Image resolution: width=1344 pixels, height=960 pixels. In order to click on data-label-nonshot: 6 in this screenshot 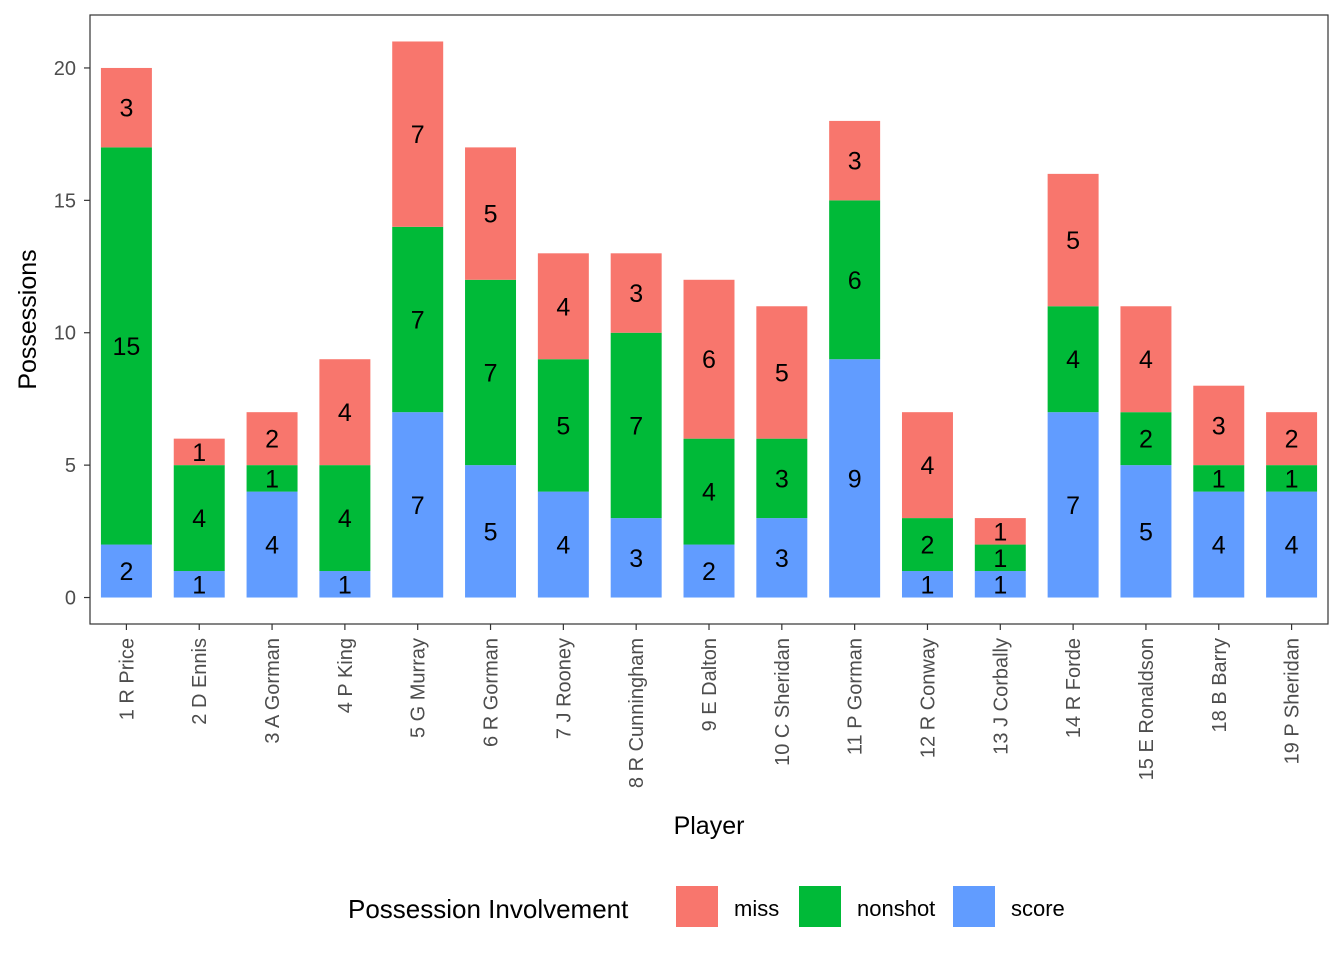, I will do `click(855, 281)`.